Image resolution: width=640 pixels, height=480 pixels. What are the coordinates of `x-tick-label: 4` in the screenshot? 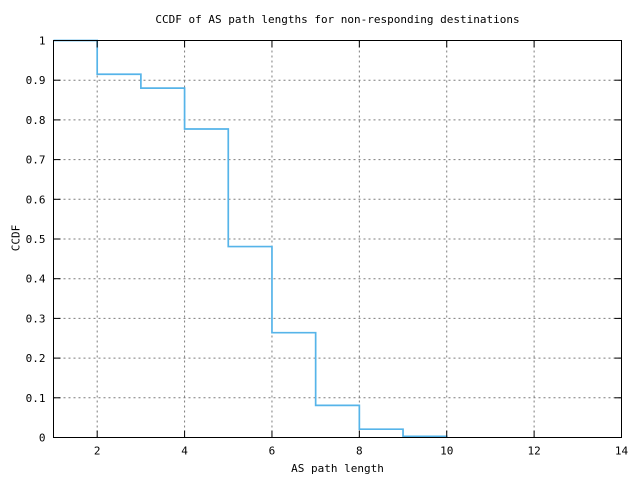 It's located at (184, 451).